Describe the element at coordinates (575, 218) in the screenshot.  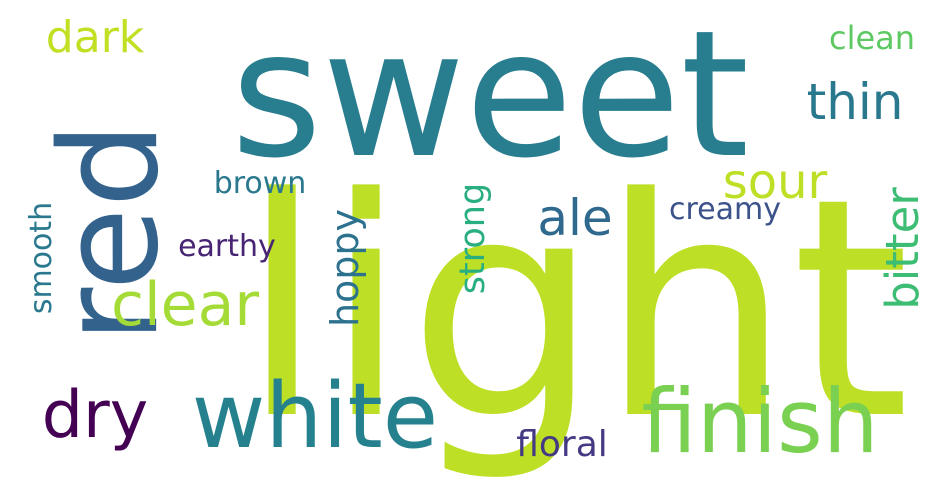
I see `word-ale: ale` at that location.